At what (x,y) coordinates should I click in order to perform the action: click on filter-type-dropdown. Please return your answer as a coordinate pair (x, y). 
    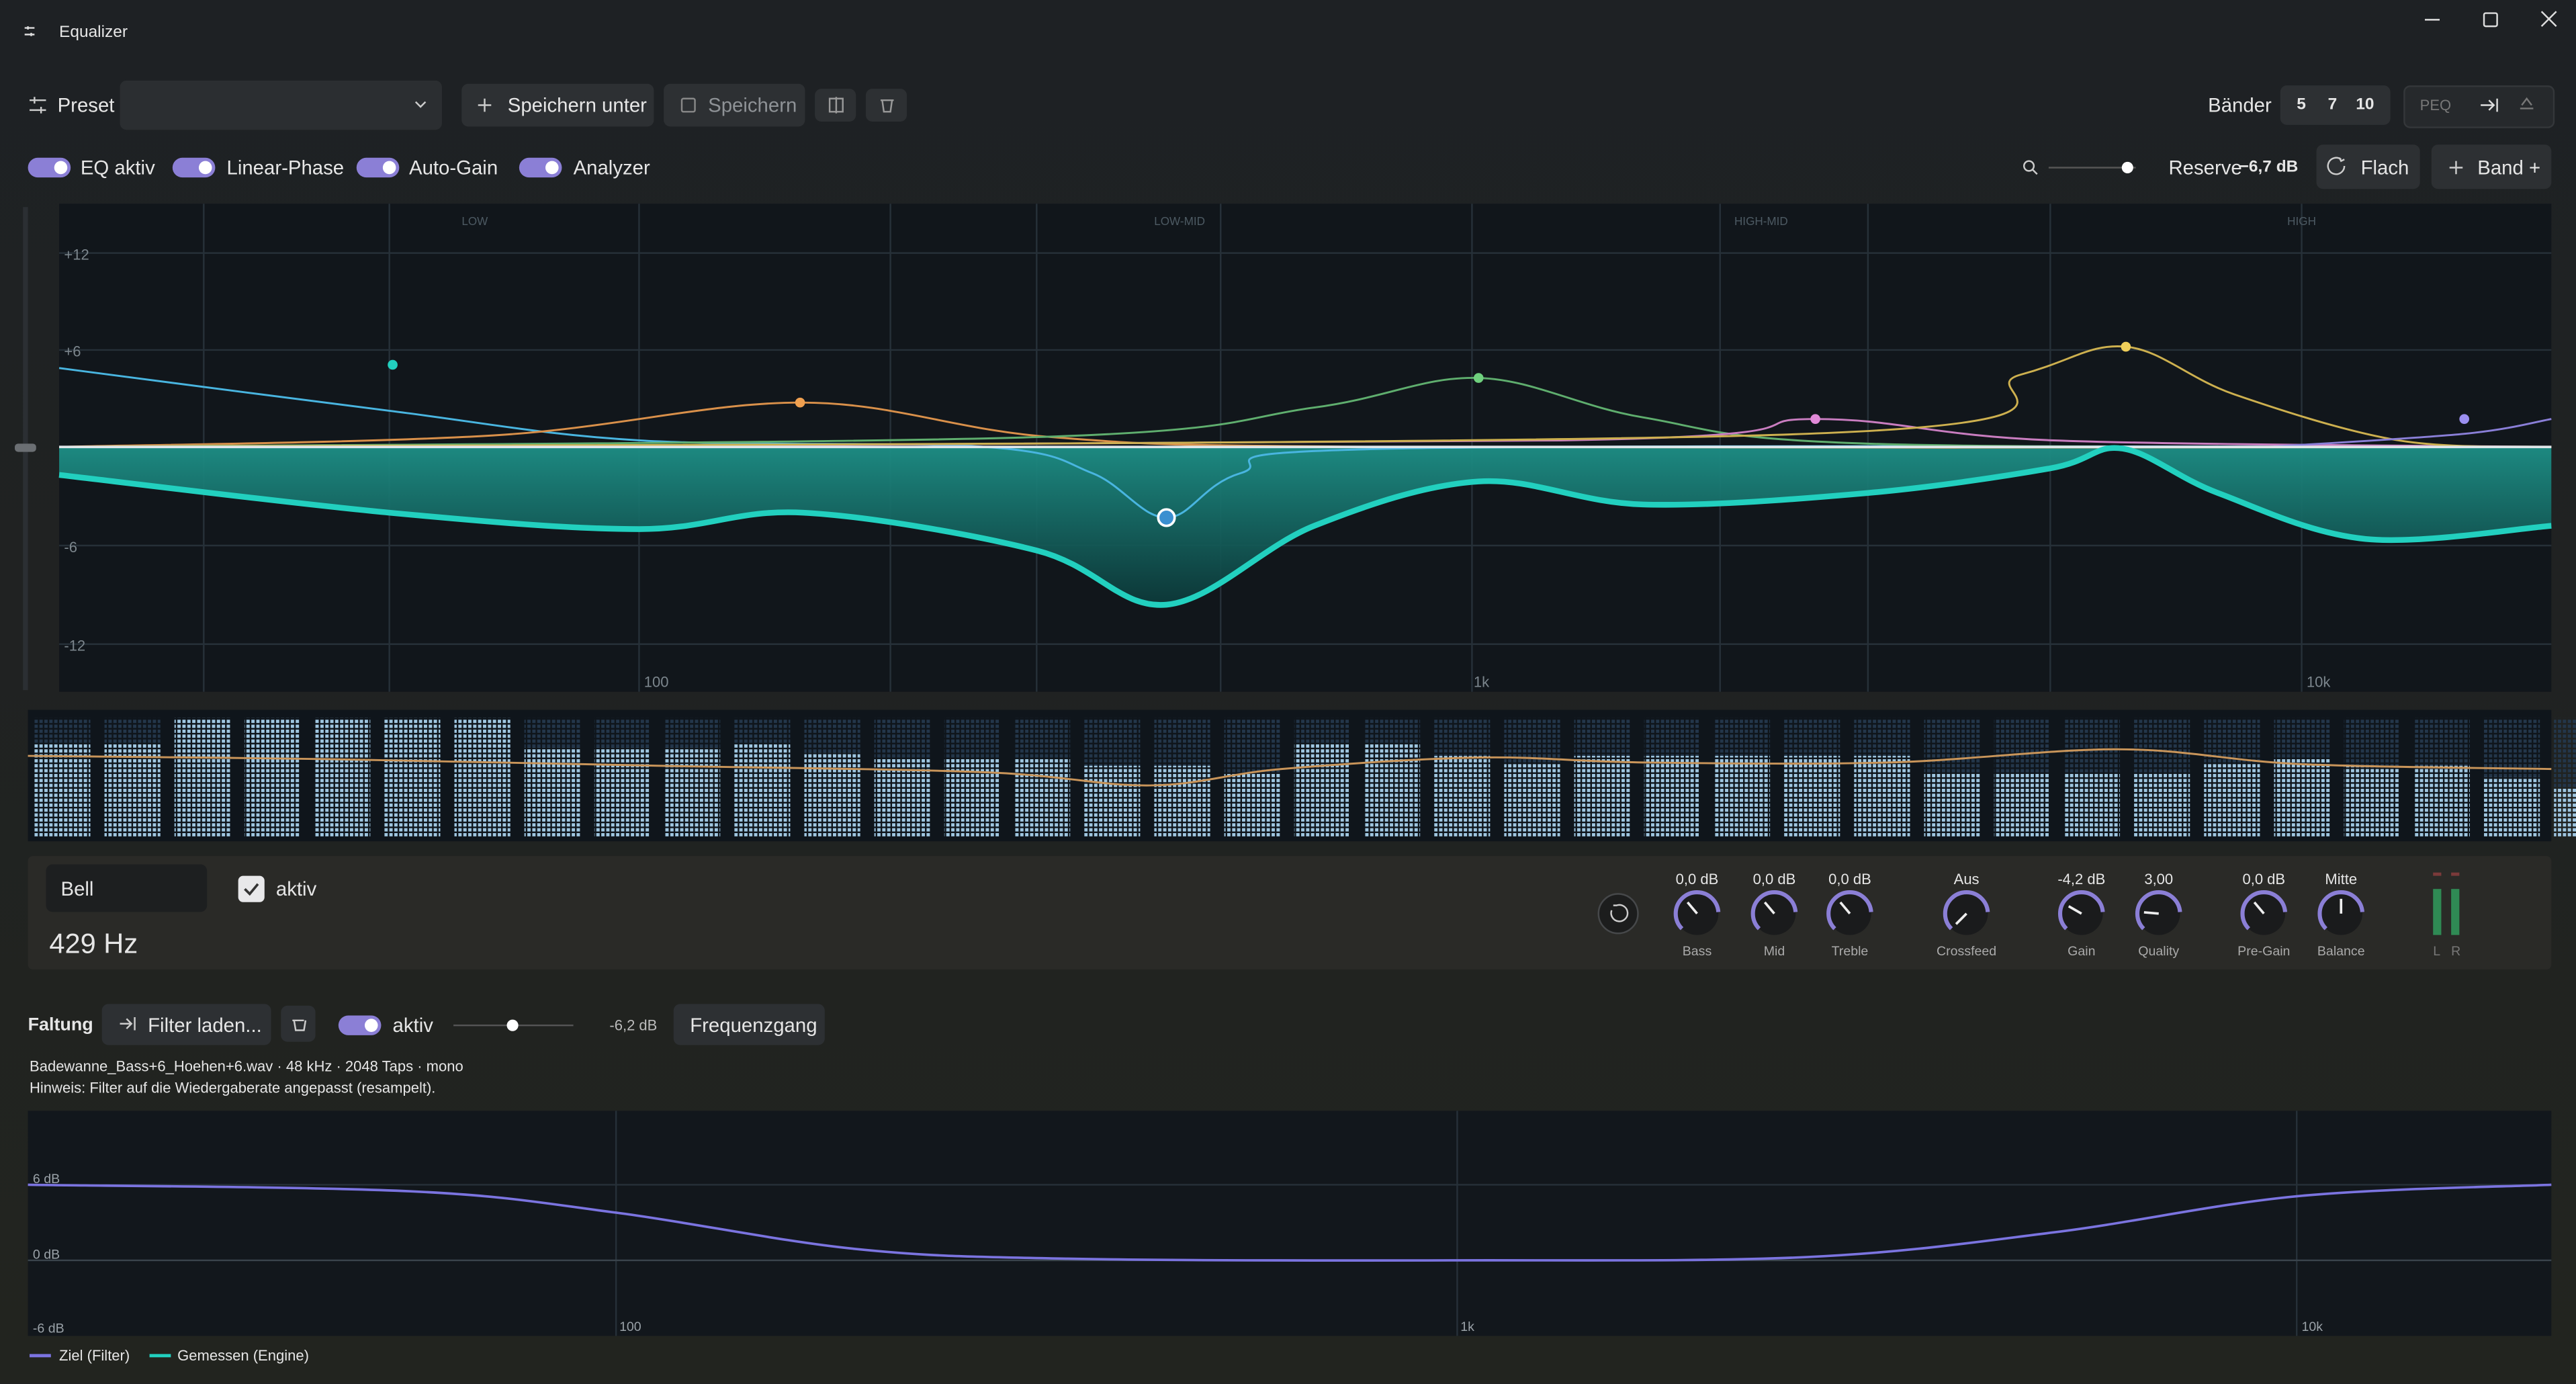
    Looking at the image, I should click on (127, 888).